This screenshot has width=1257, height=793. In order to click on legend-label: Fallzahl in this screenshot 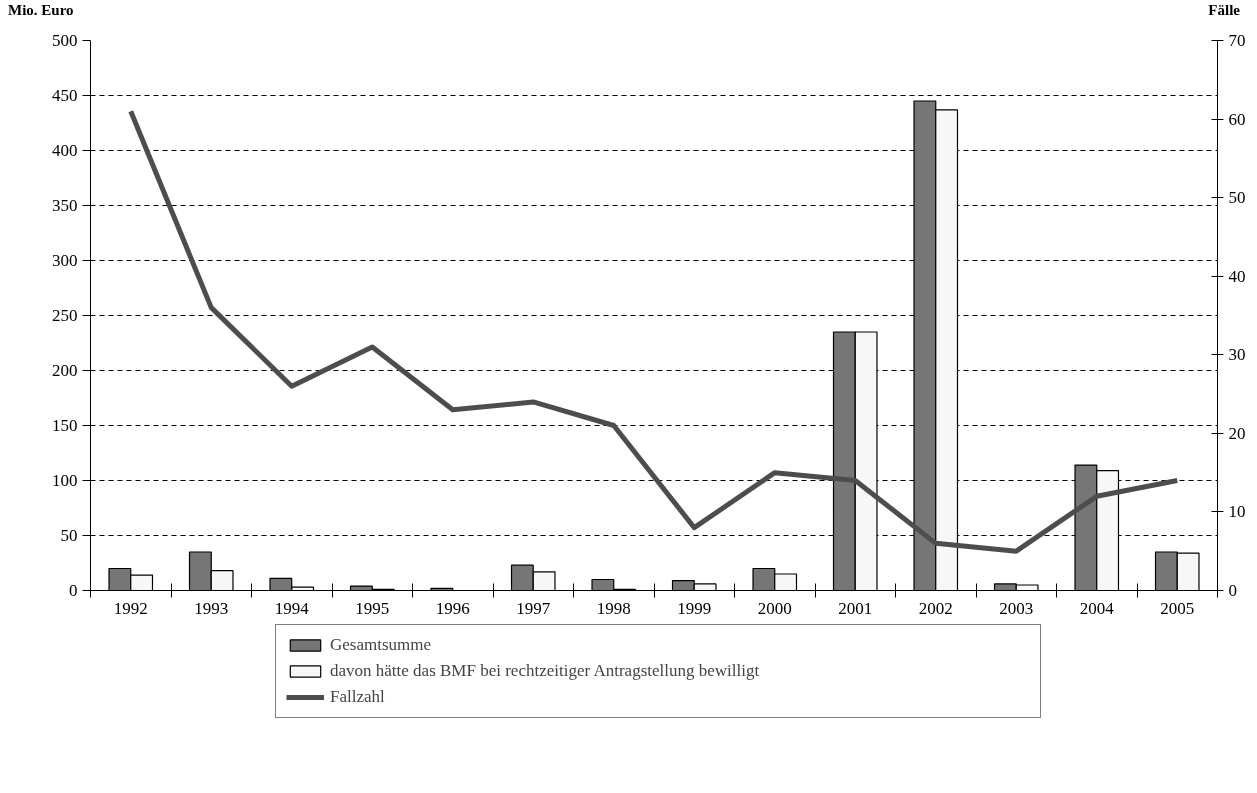, I will do `click(358, 697)`.